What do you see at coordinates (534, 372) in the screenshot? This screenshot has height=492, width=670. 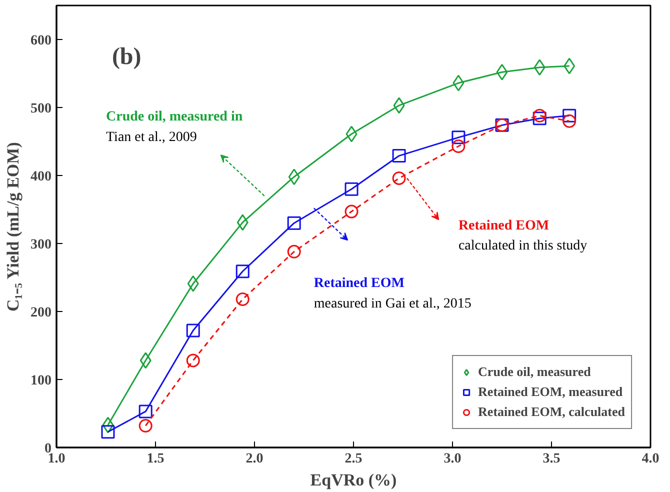 I see `legend-label: Crude oil, measured` at bounding box center [534, 372].